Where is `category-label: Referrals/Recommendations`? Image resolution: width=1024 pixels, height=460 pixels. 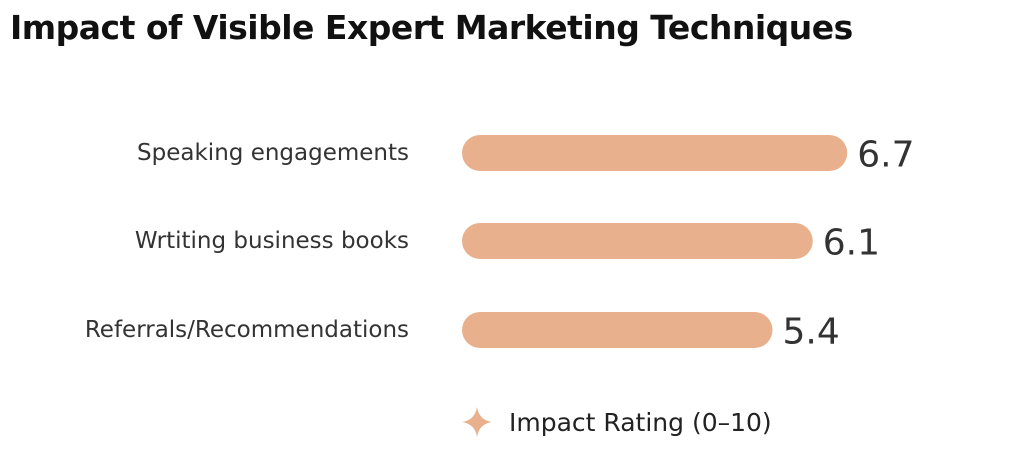 category-label: Referrals/Recommendations is located at coordinates (247, 330).